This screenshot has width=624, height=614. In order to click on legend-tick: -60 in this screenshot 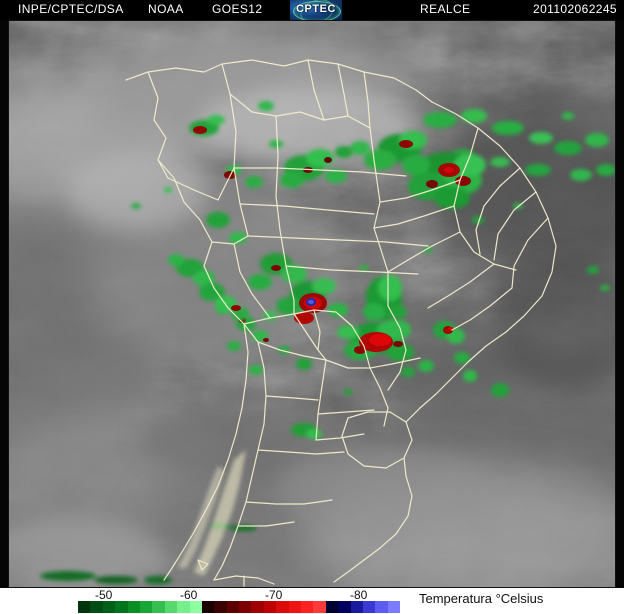, I will do `click(189, 595)`.